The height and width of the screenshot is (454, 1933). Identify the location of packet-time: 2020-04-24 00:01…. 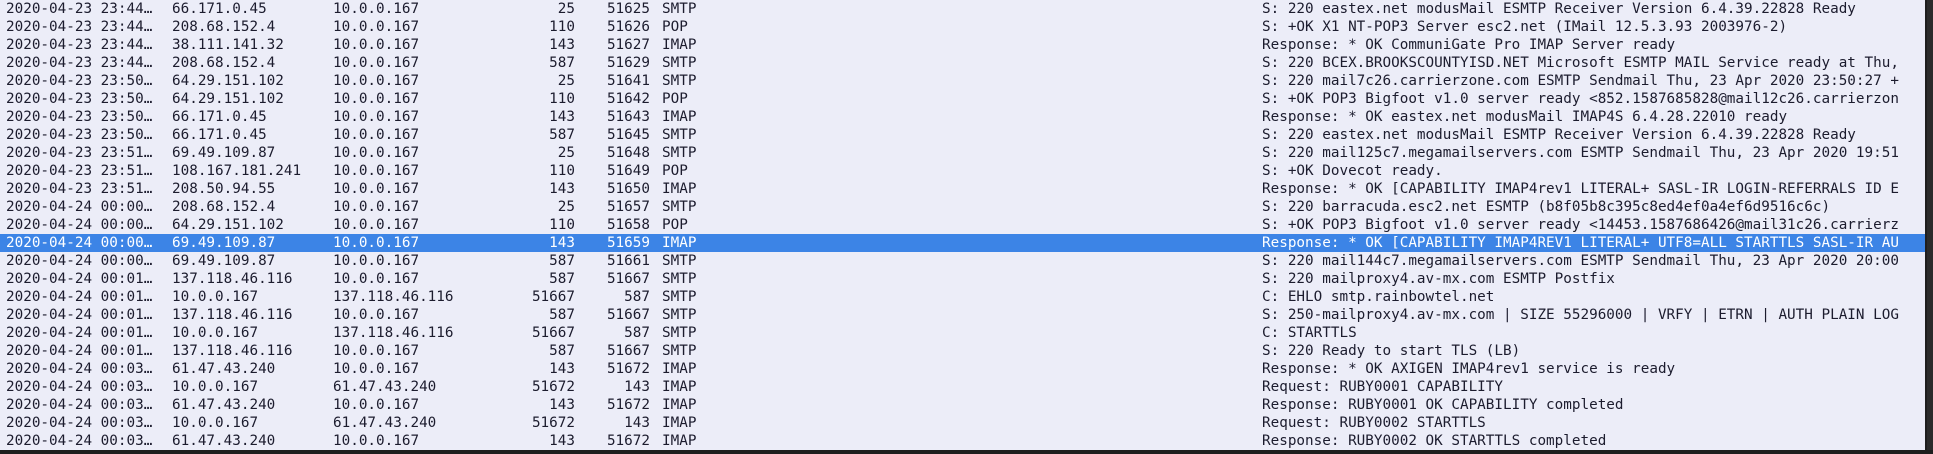
(79, 351).